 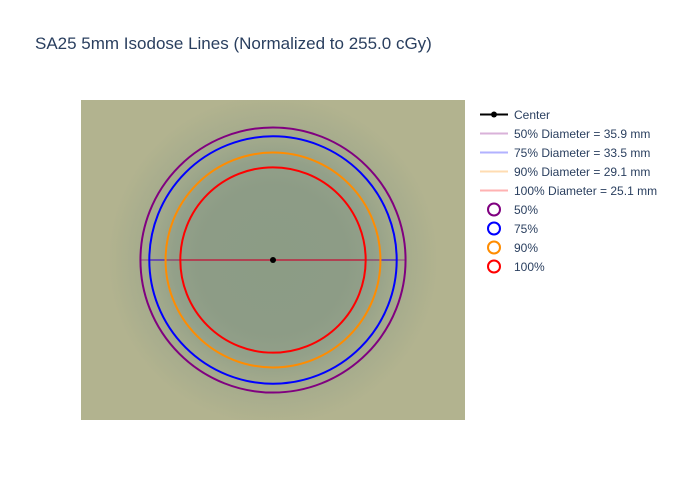 I want to click on legend-swatch-center, so click(x=494, y=114).